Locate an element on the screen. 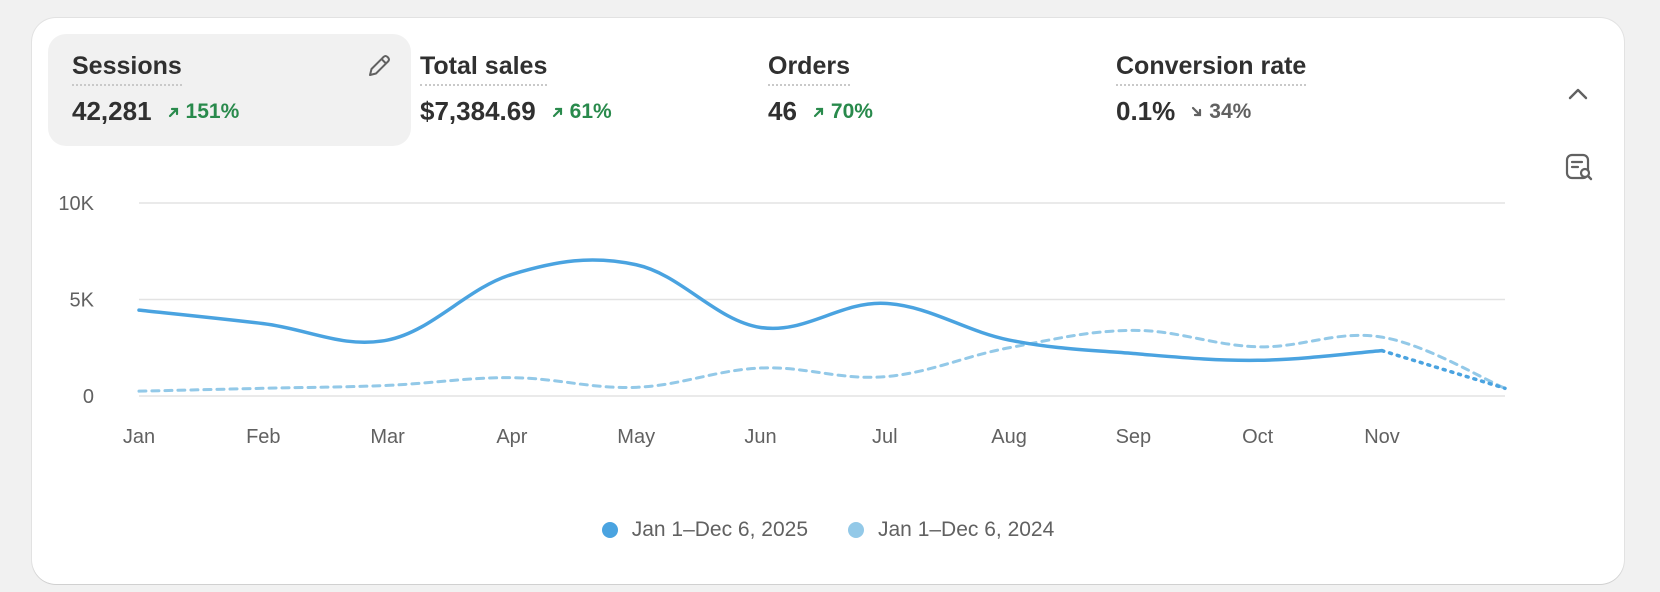 This screenshot has width=1660, height=592. delta-badge: 34% is located at coordinates (1220, 112).